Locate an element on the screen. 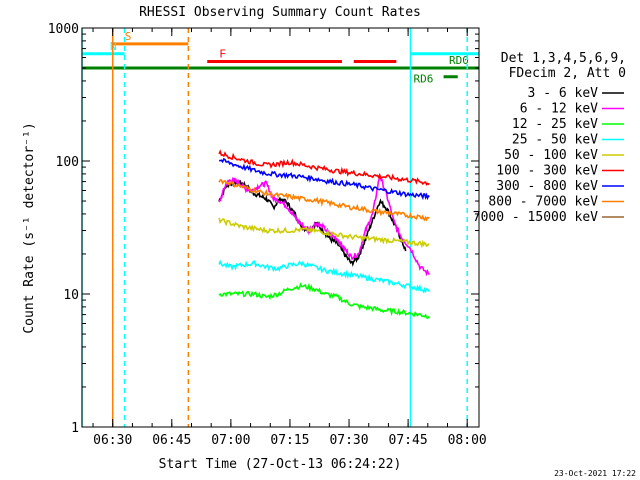 The height and width of the screenshot is (480, 640). y-tick-label: 100 is located at coordinates (67, 162).